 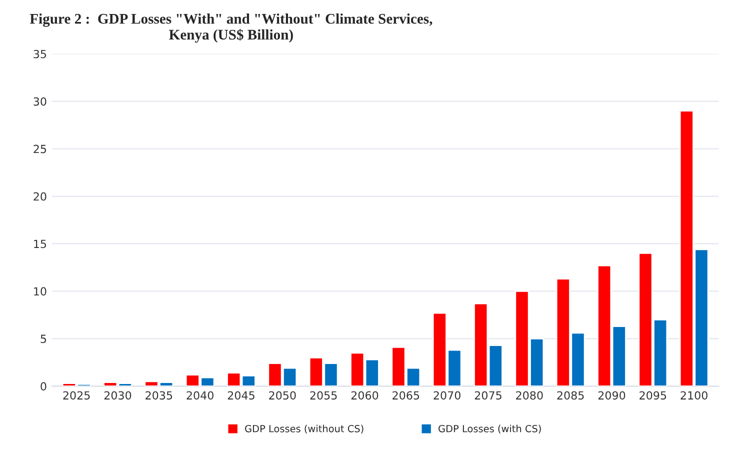 What do you see at coordinates (612, 395) in the screenshot?
I see `x-tick-label: 2090` at bounding box center [612, 395].